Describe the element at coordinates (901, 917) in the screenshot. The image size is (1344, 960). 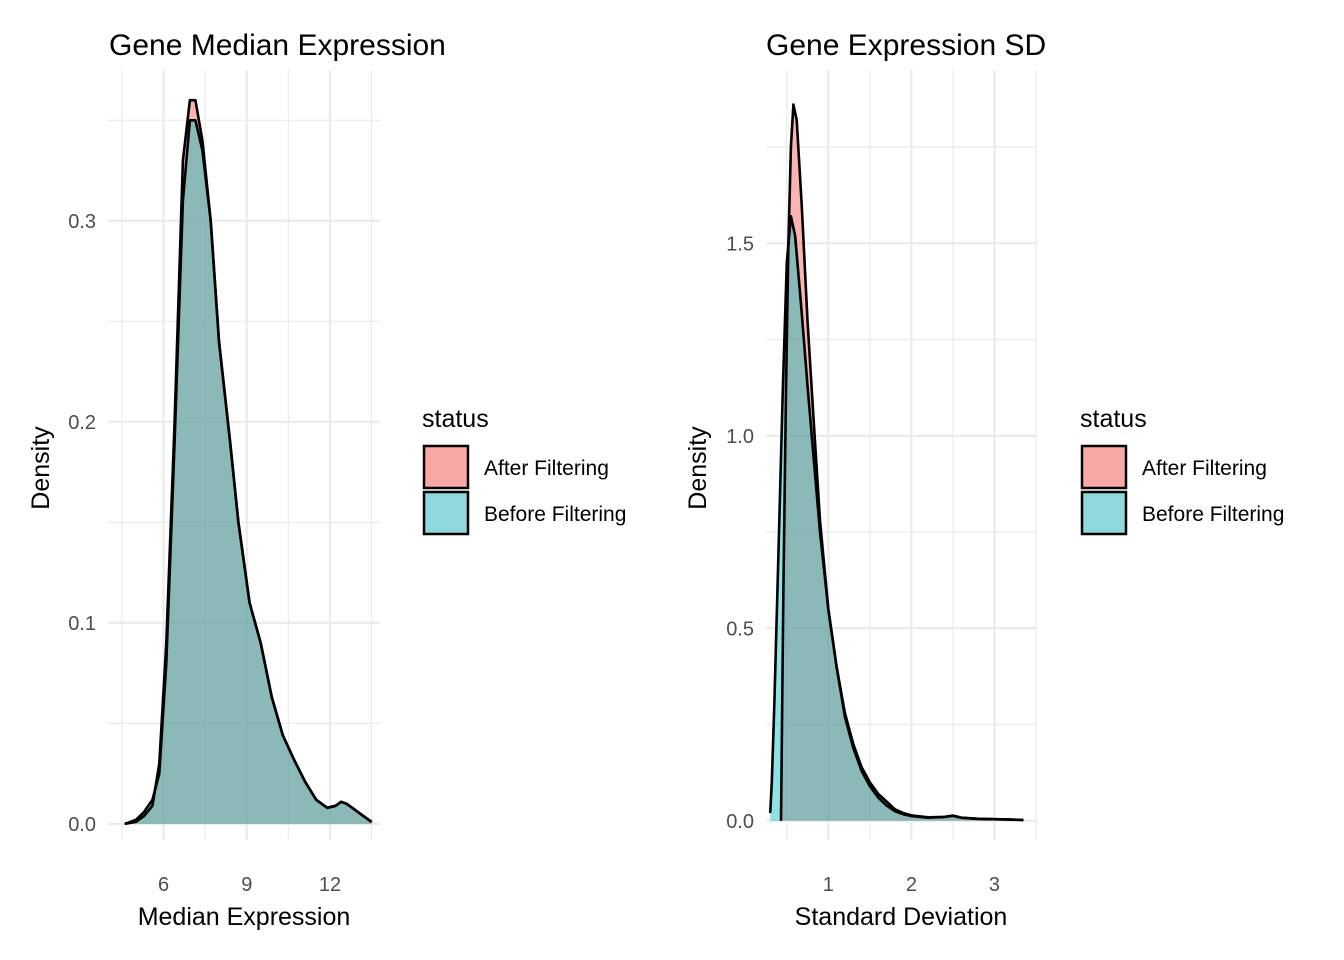
I see `x-axis-label: Standard Deviation` at that location.